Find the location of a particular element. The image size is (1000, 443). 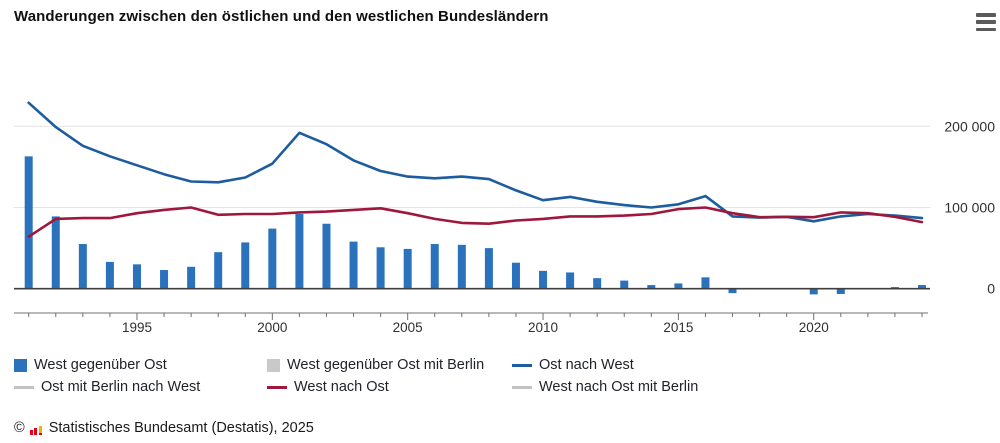

x-axis-label: 2005 is located at coordinates (408, 327).